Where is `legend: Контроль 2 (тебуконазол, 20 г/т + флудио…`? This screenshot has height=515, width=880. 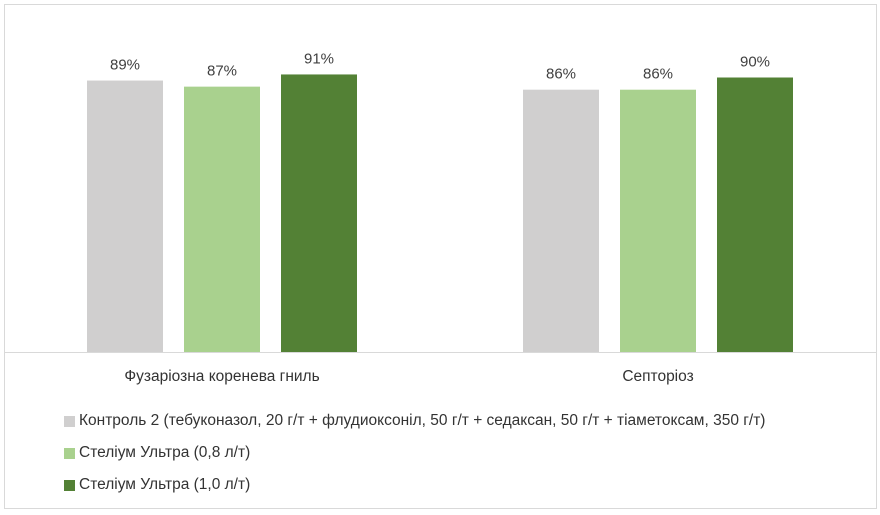
legend: Контроль 2 (тебуконазол, 20 г/т + флудио… is located at coordinates (414, 453).